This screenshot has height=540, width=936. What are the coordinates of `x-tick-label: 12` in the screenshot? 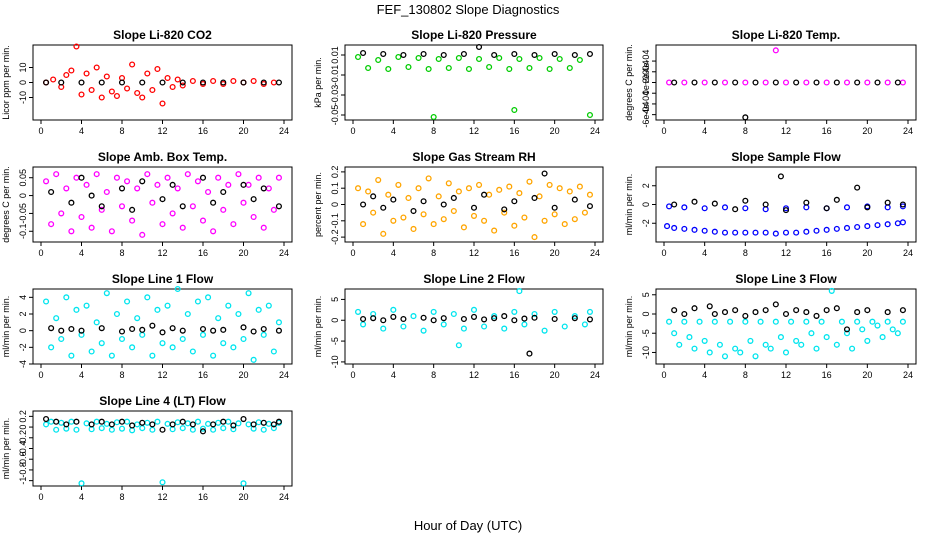 It's located at (474, 253).